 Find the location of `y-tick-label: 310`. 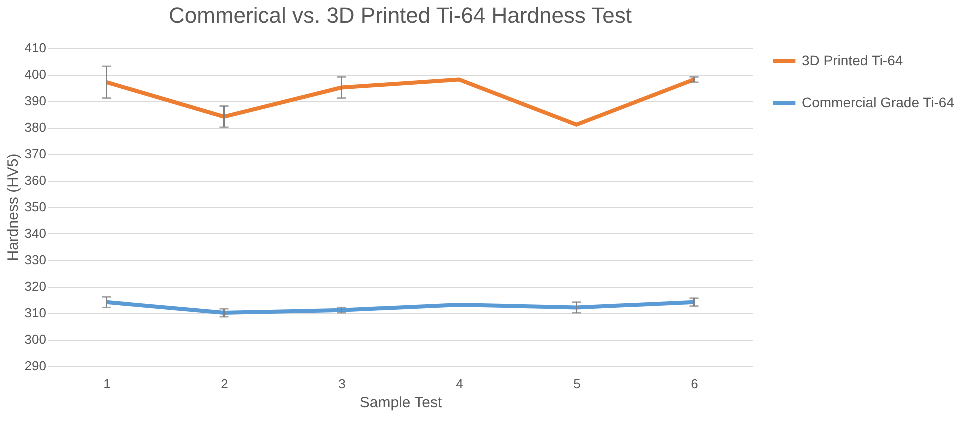

y-tick-label: 310 is located at coordinates (35, 313).